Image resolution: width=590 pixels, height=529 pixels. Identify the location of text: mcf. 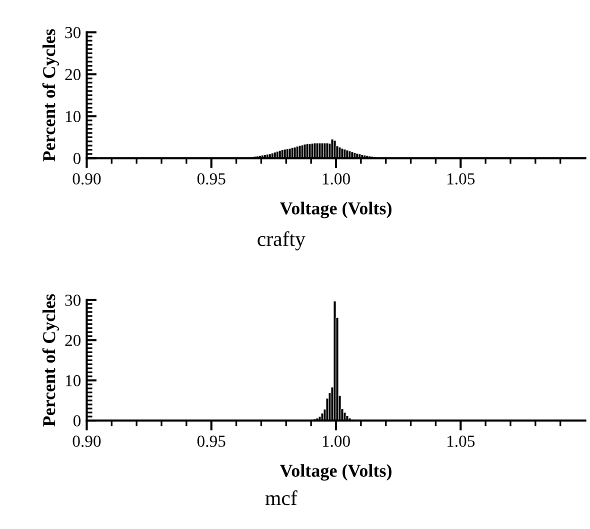
(281, 498).